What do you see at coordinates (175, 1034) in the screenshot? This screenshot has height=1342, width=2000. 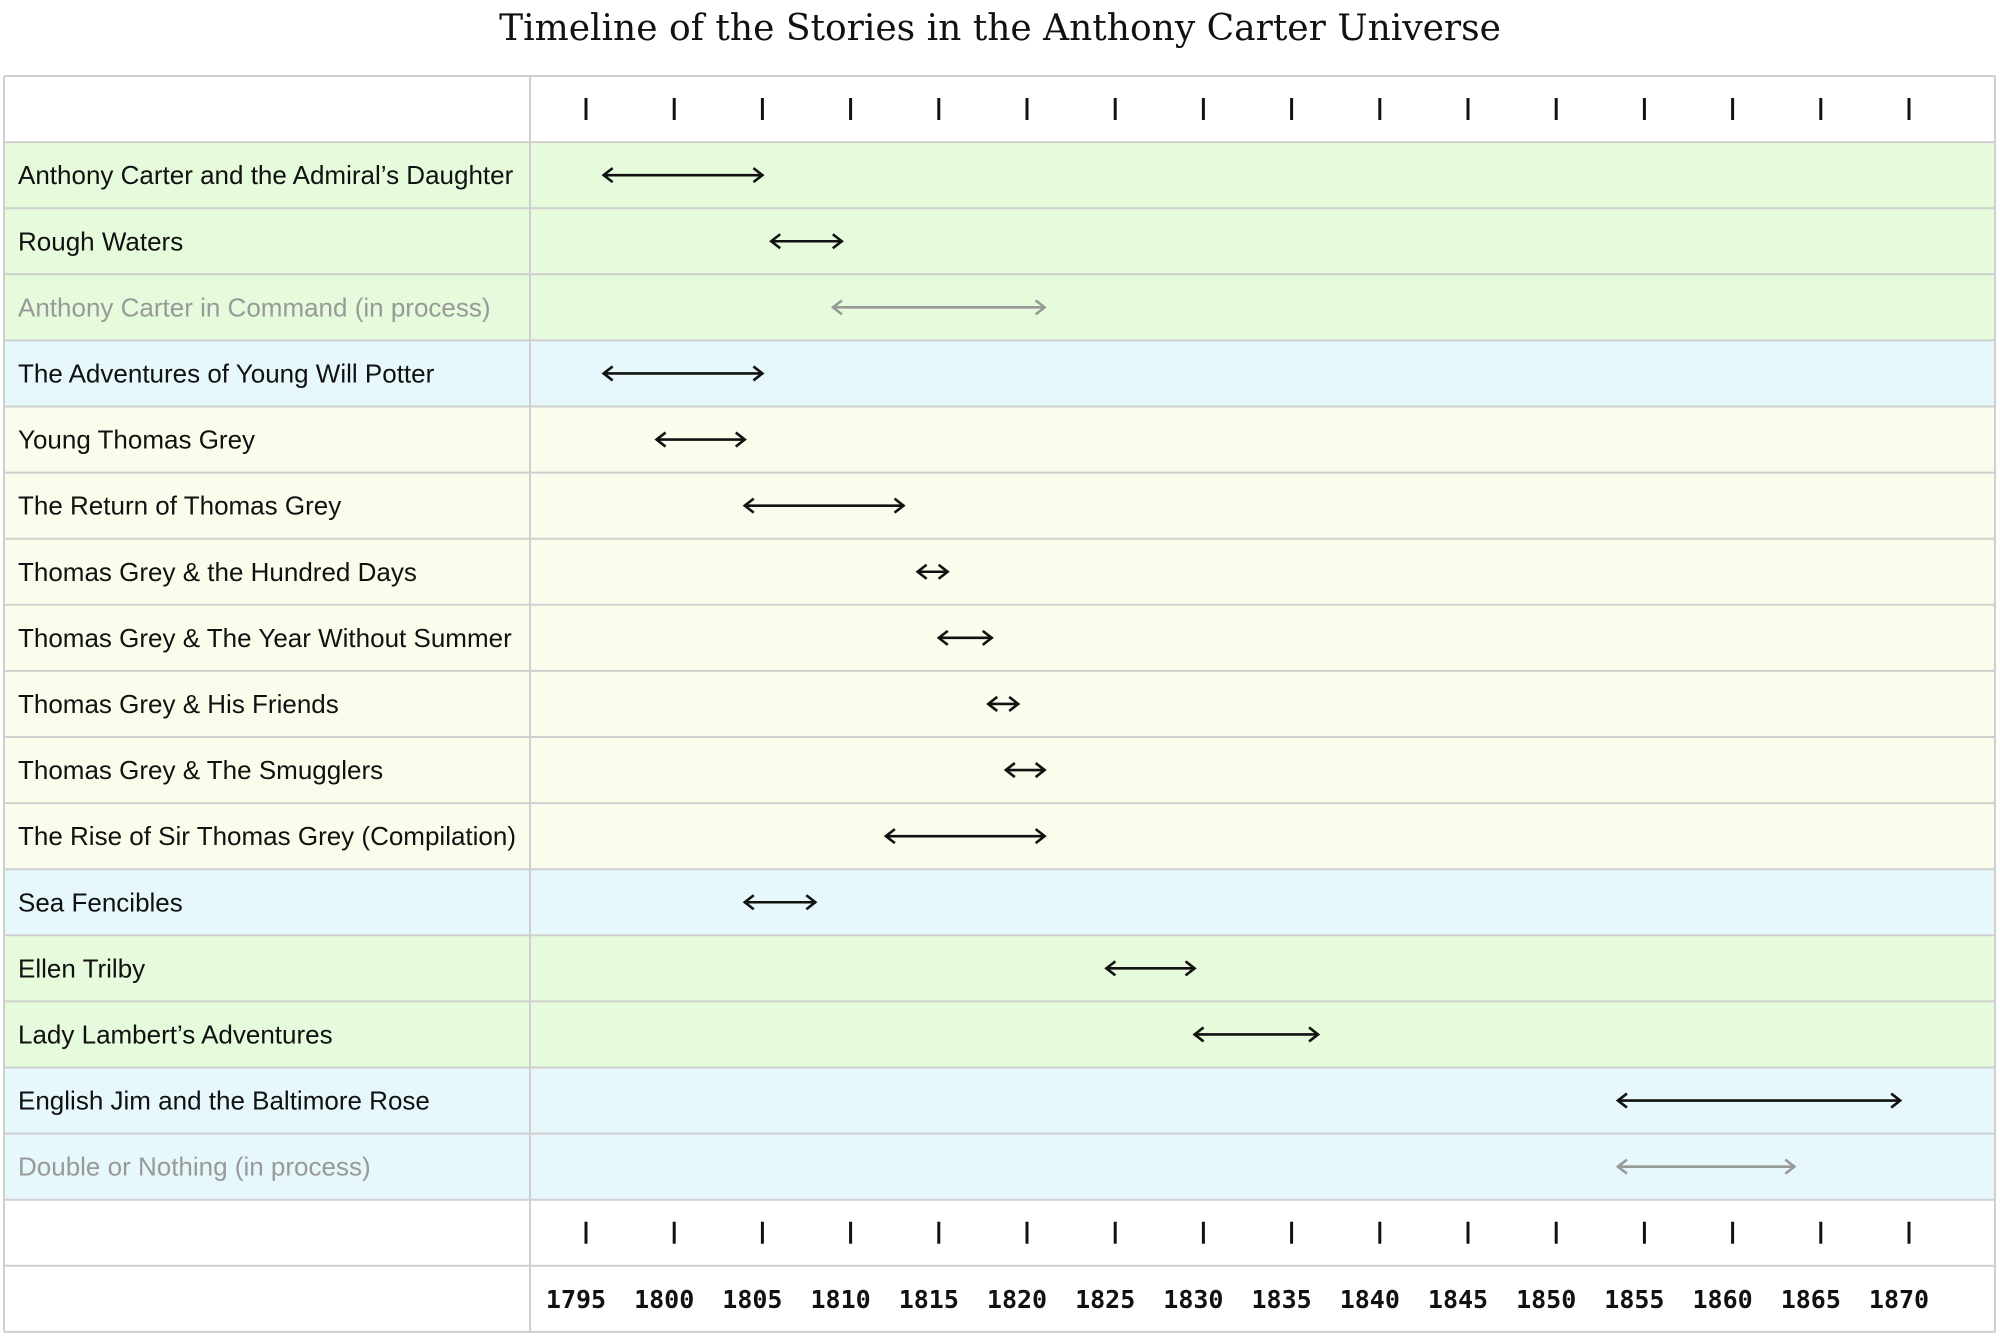 I see `row-label: Lady Lambert’s Adventures` at bounding box center [175, 1034].